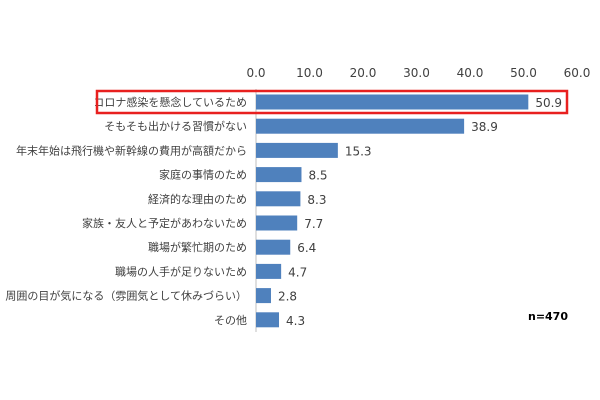  I want to click on x-tick-label: 0.0, so click(255, 73).